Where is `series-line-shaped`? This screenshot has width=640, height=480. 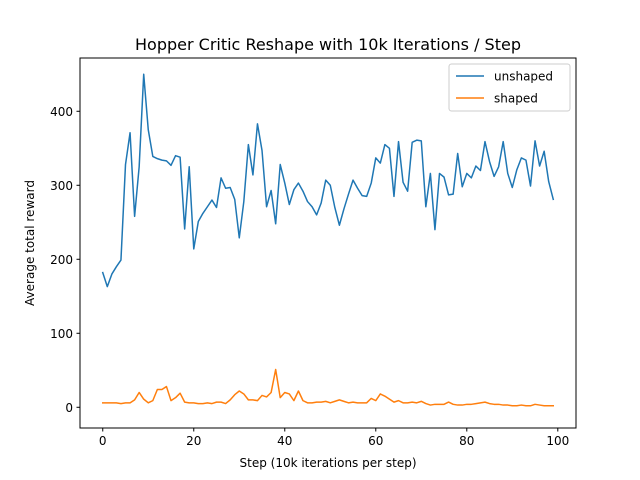
series-line-shaped is located at coordinates (328, 387).